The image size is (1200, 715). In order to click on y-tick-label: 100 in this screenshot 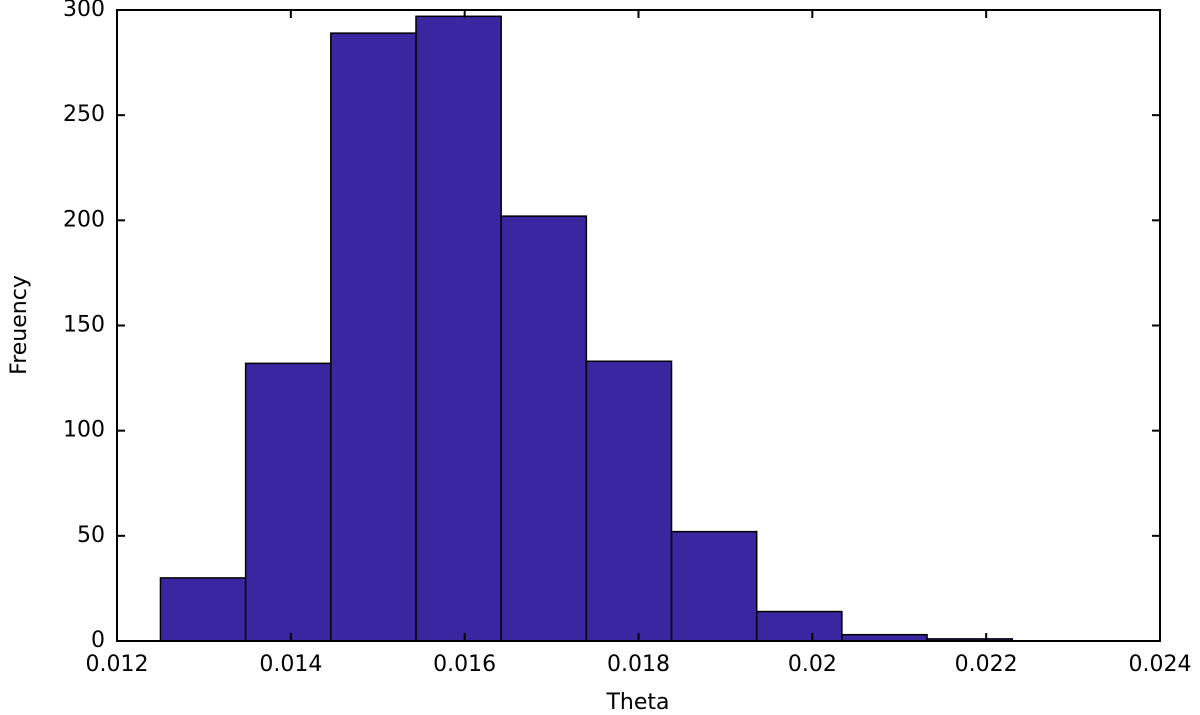, I will do `click(84, 430)`.